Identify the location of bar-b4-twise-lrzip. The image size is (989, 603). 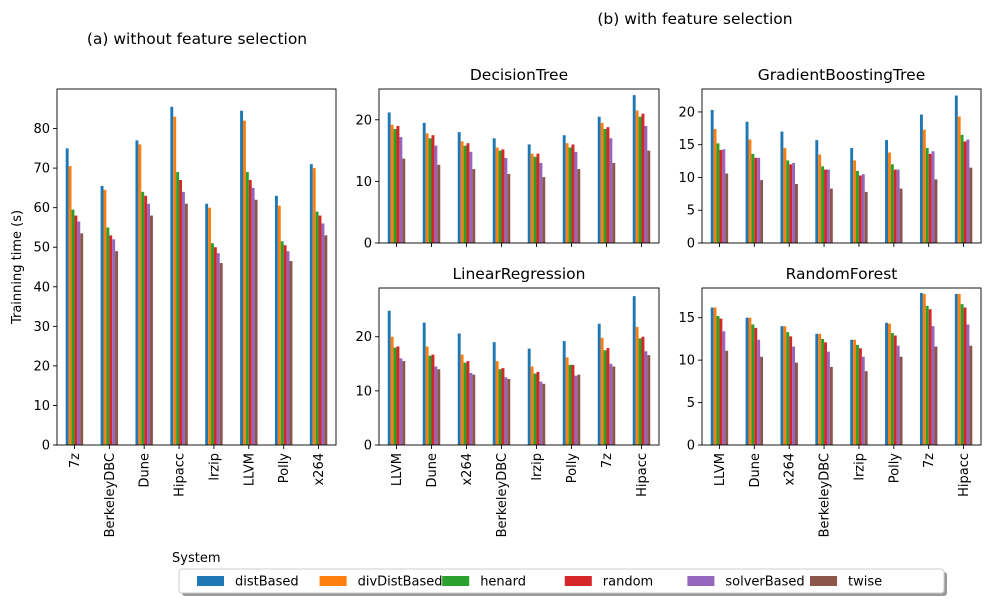
(866, 408).